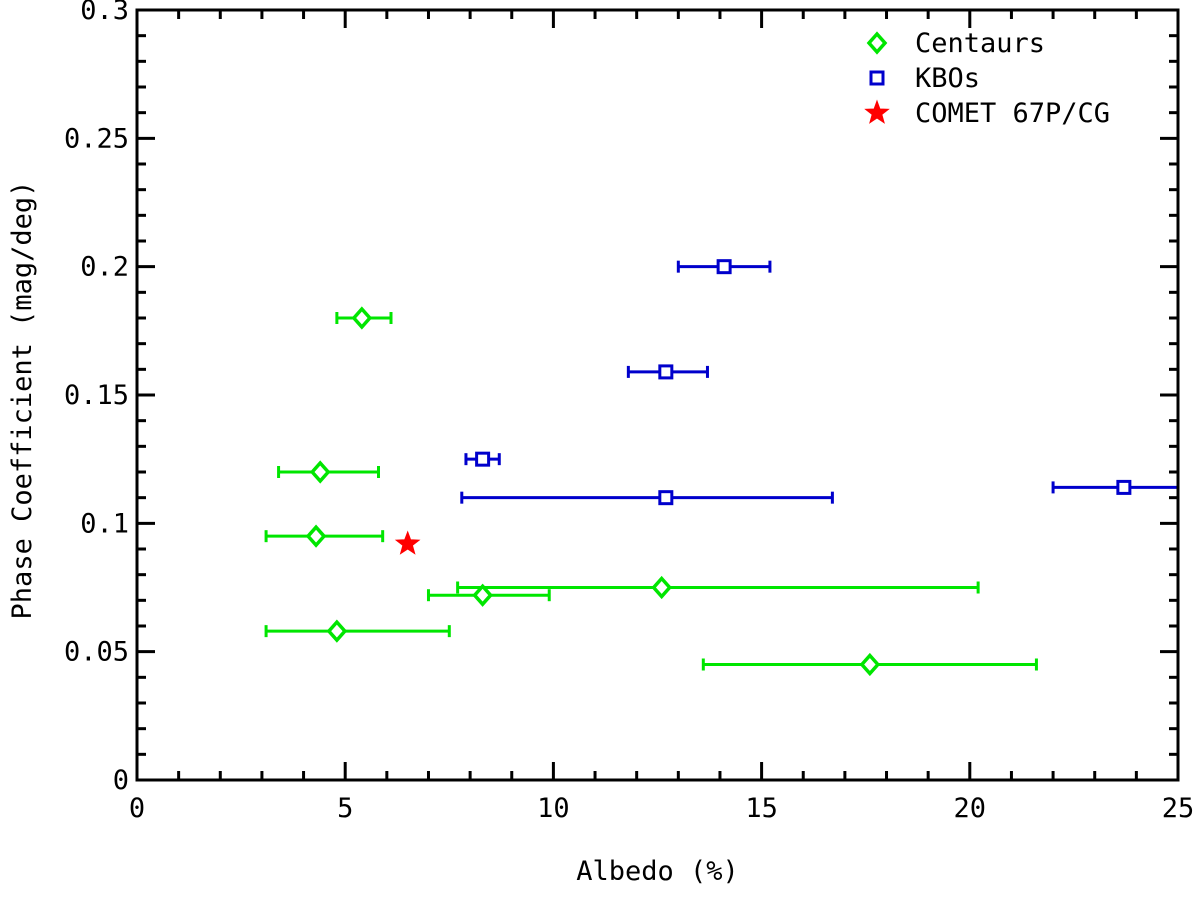 Image resolution: width=1200 pixels, height=902 pixels. I want to click on x-tick-label: 15, so click(761, 808).